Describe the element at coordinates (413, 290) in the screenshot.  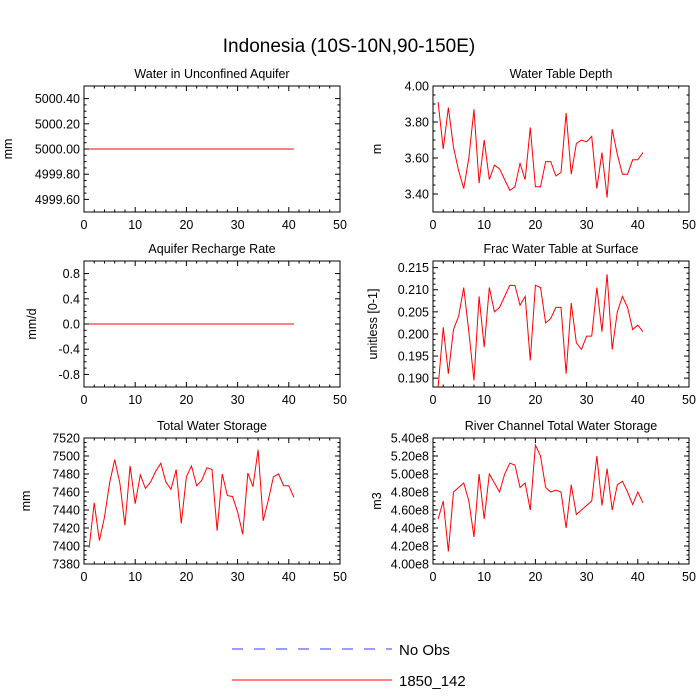
I see `y-tick-label: 0.210` at that location.